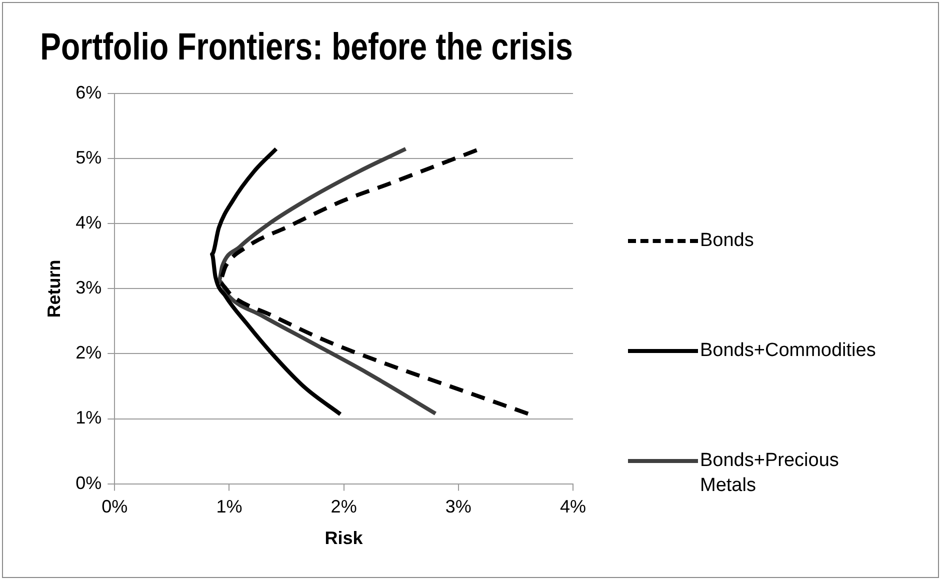 The height and width of the screenshot is (582, 943). What do you see at coordinates (115, 506) in the screenshot?
I see `x-tick-label: 0%` at bounding box center [115, 506].